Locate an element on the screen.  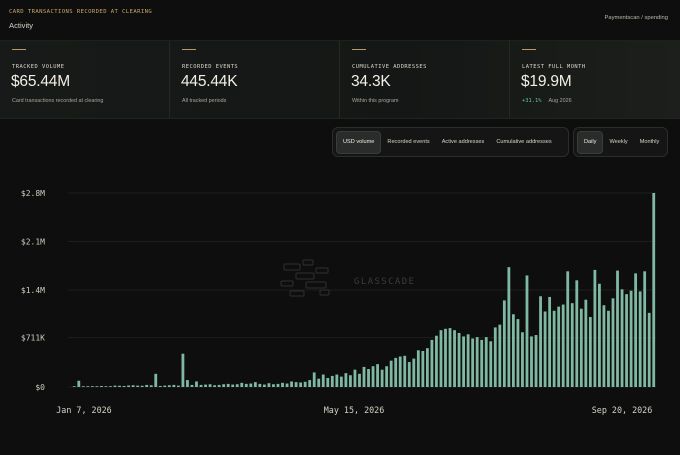
breadcrumb: Paymentscan / spending is located at coordinates (636, 18).